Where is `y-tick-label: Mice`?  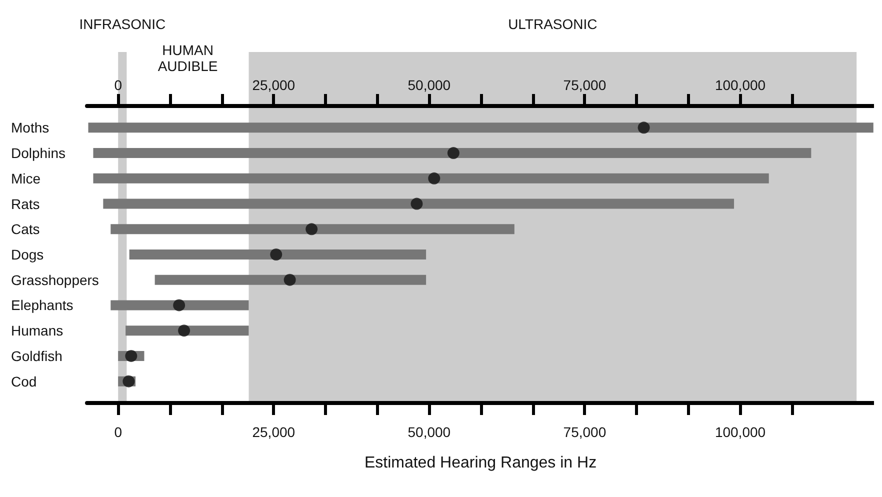
y-tick-label: Mice is located at coordinates (26, 178).